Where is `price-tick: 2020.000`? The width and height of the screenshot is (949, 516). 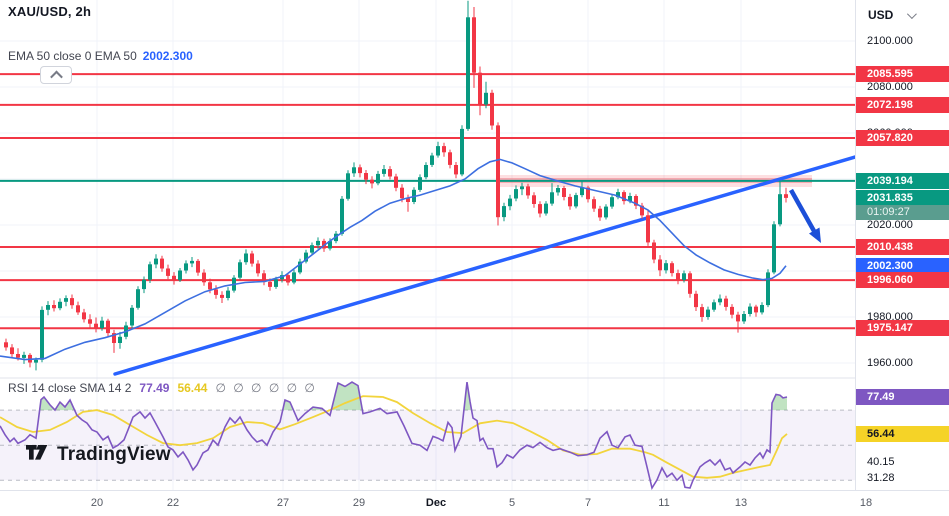
price-tick: 2020.000 is located at coordinates (890, 225).